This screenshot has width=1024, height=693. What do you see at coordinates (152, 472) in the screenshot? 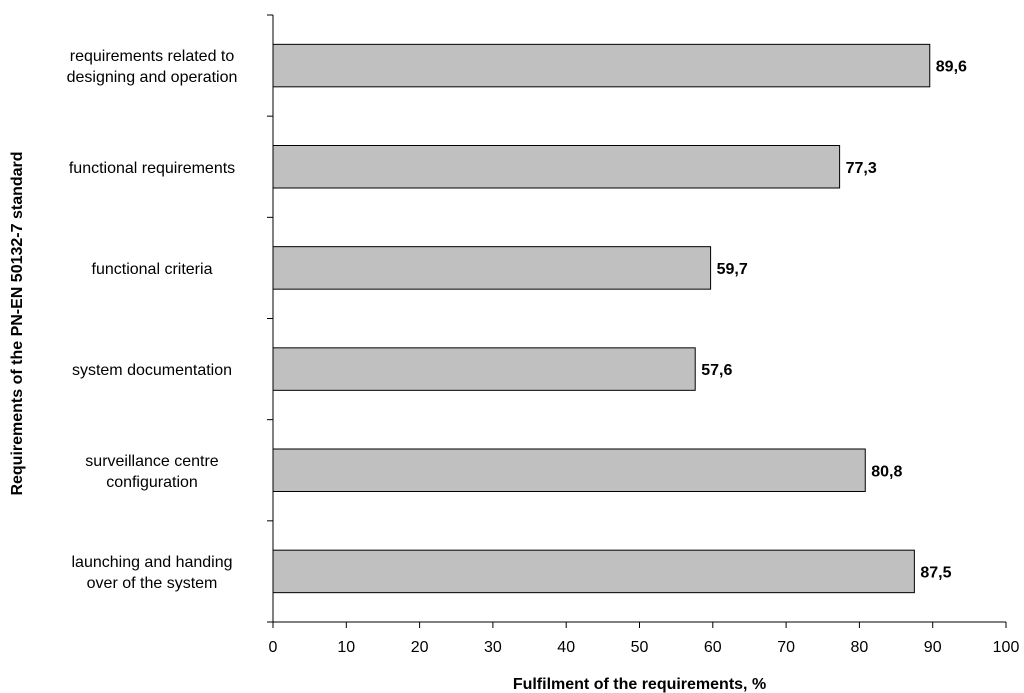
I see `category-label: surveillance centre configuration` at bounding box center [152, 472].